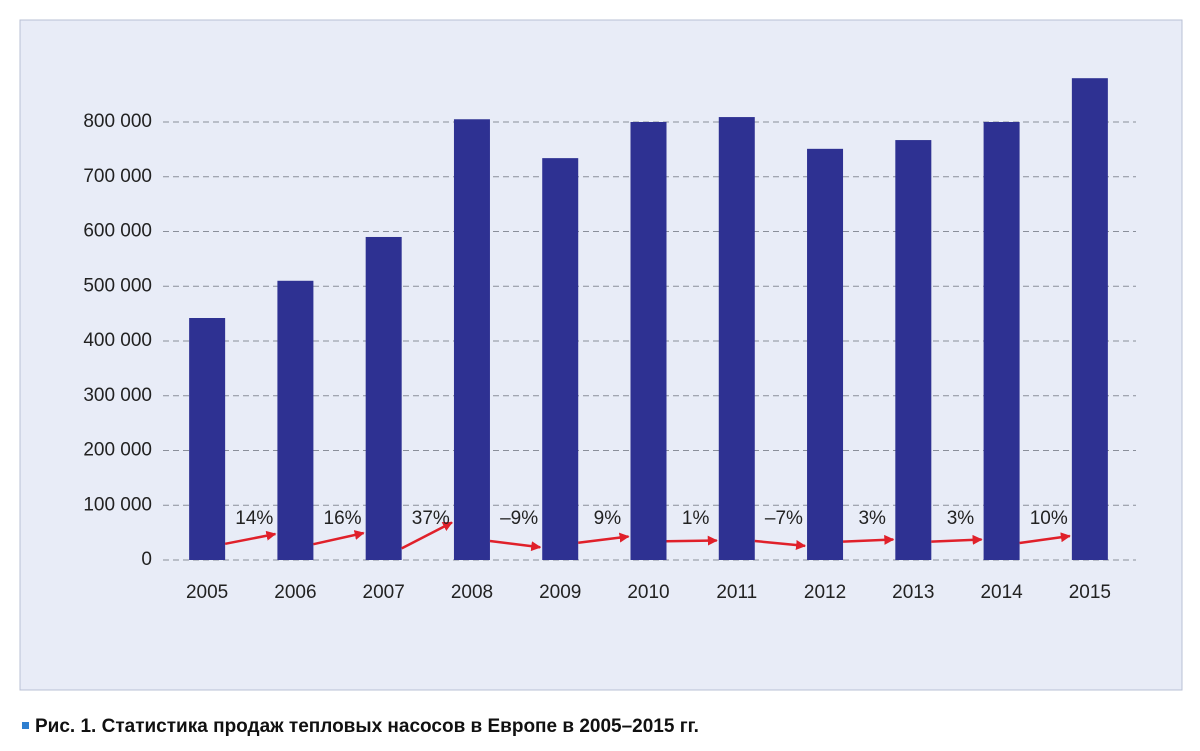  I want to click on y-tick-label: 600 000, so click(117, 231).